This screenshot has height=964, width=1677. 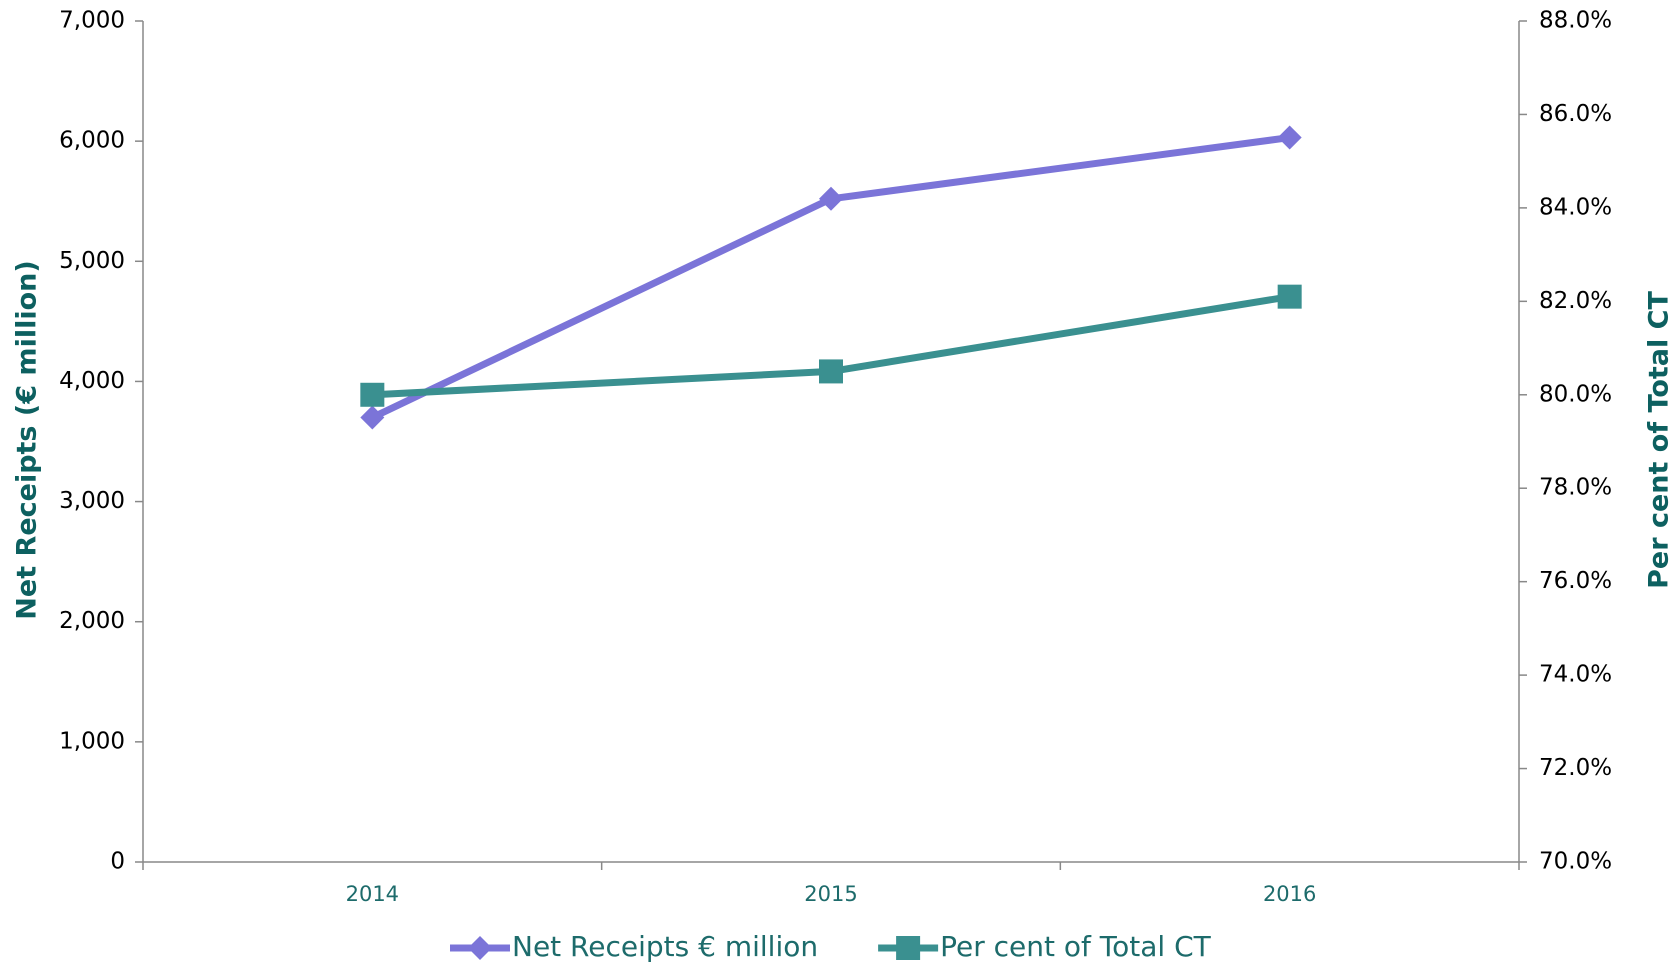 I want to click on legend-label: Per cent of Total CT, so click(x=1076, y=946).